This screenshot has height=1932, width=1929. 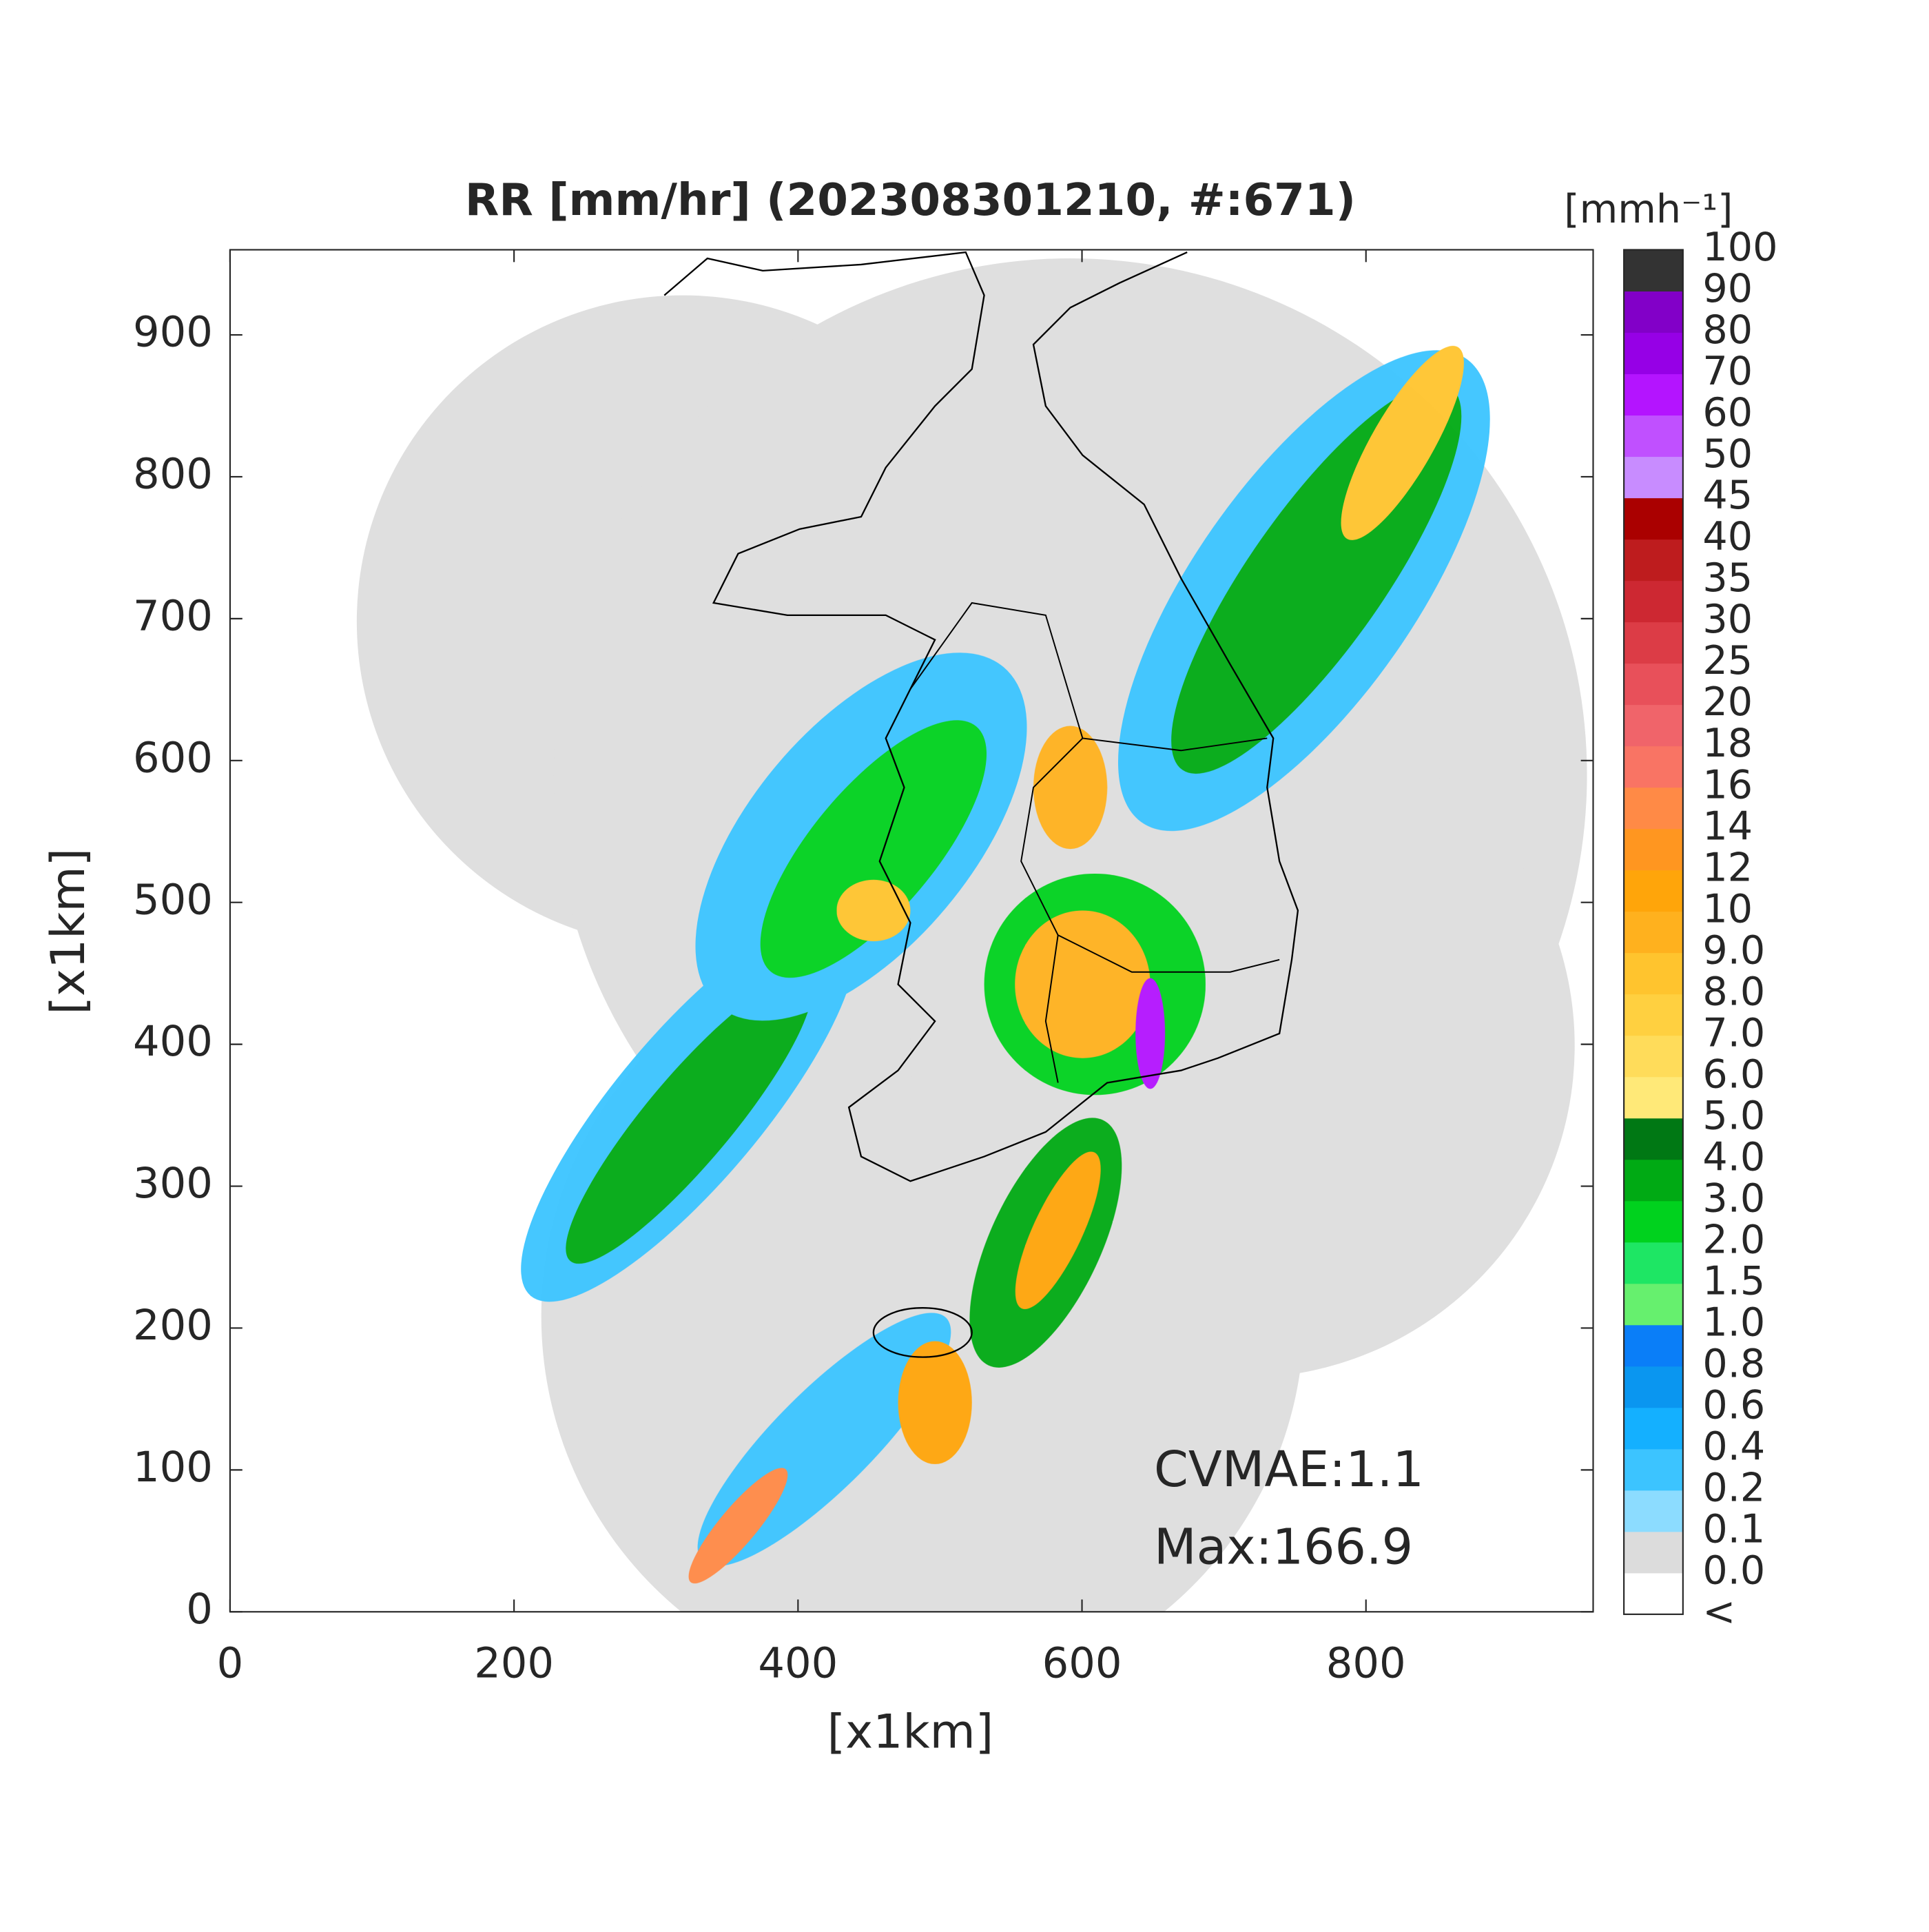 What do you see at coordinates (910, 200) in the screenshot?
I see `chart-title: RR [mm/hr] (202308301210, #:671)` at bounding box center [910, 200].